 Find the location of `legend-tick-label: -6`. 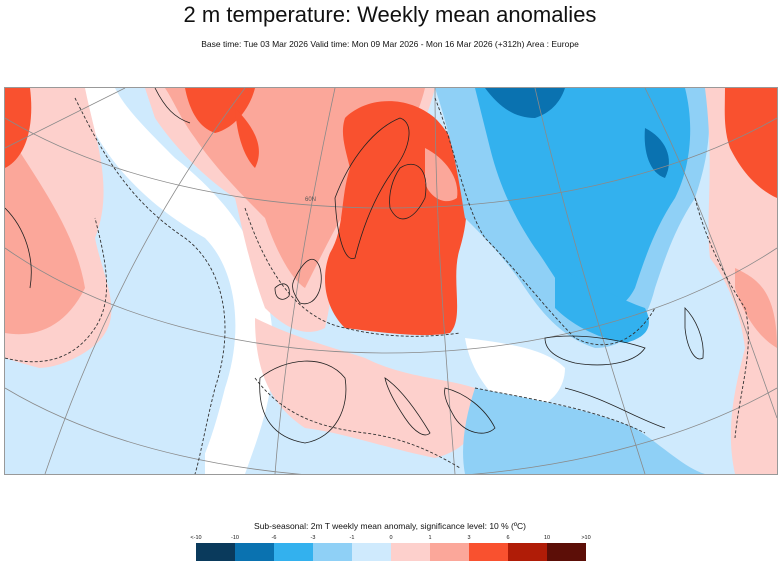

legend-tick-label: -6 is located at coordinates (274, 538).